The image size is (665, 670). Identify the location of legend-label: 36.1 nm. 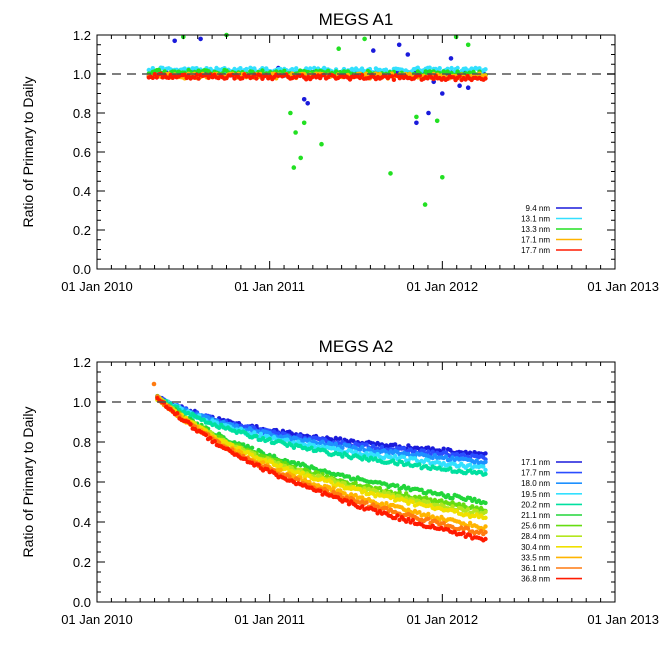
(535, 568).